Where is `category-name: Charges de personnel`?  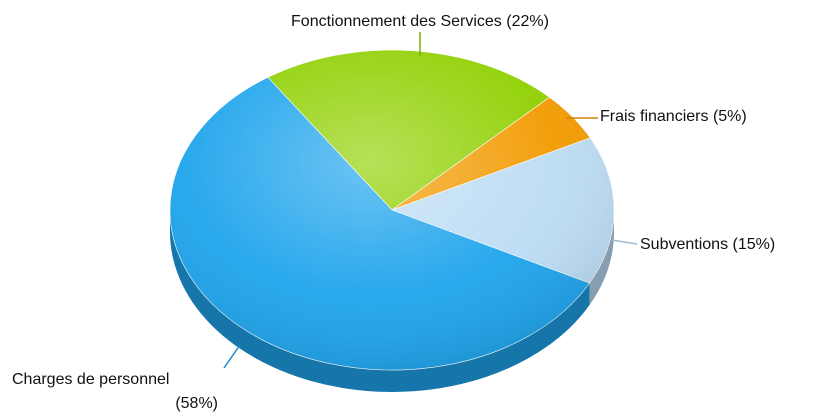 category-name: Charges de personnel is located at coordinates (90, 379).